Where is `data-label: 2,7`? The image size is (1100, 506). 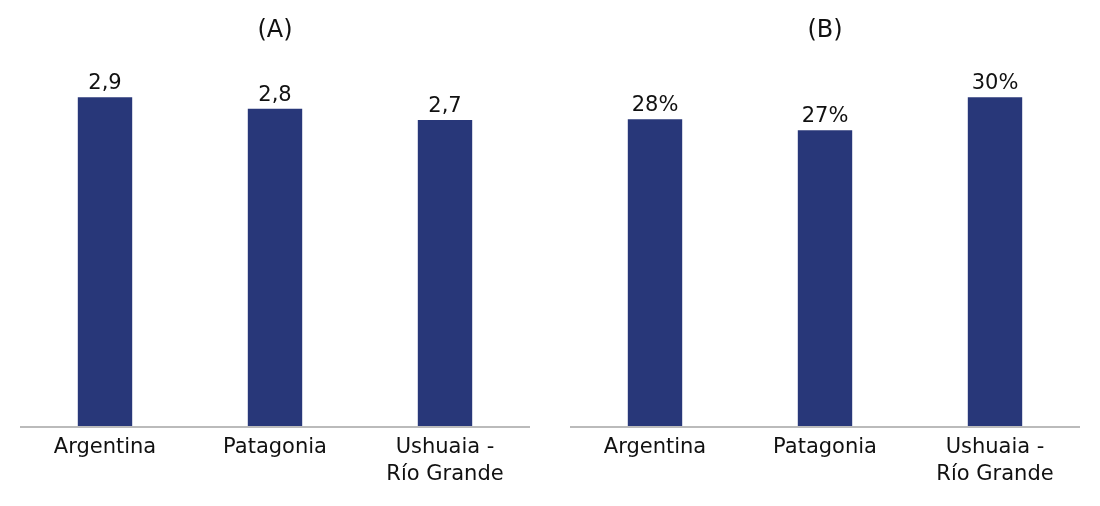 data-label: 2,7 is located at coordinates (445, 104).